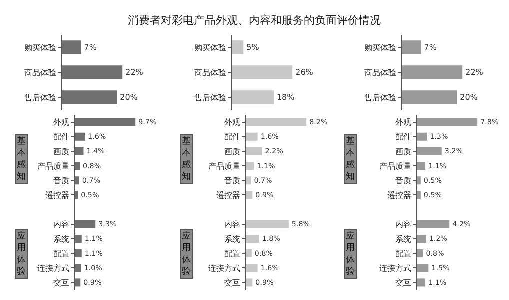 This screenshot has width=509, height=300. I want to click on data-label: 3.3%, so click(107, 224).